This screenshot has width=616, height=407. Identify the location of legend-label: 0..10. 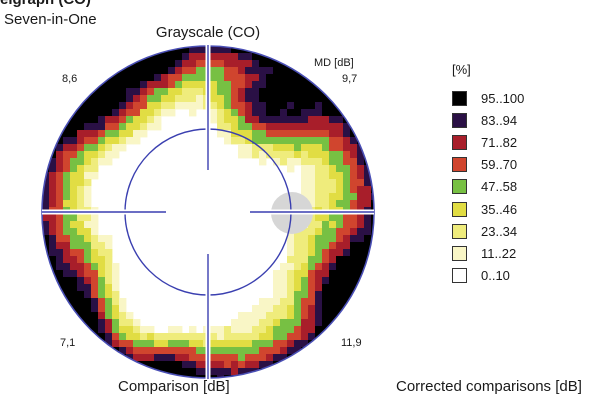
(495, 276).